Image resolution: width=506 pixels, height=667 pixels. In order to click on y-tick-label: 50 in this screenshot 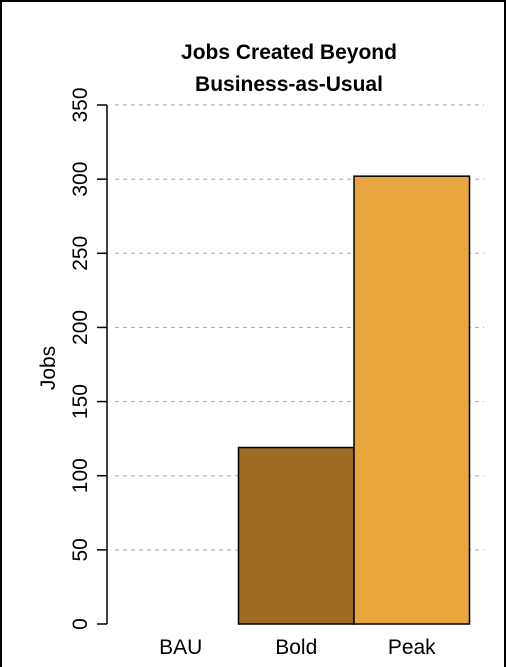, I will do `click(80, 549)`.